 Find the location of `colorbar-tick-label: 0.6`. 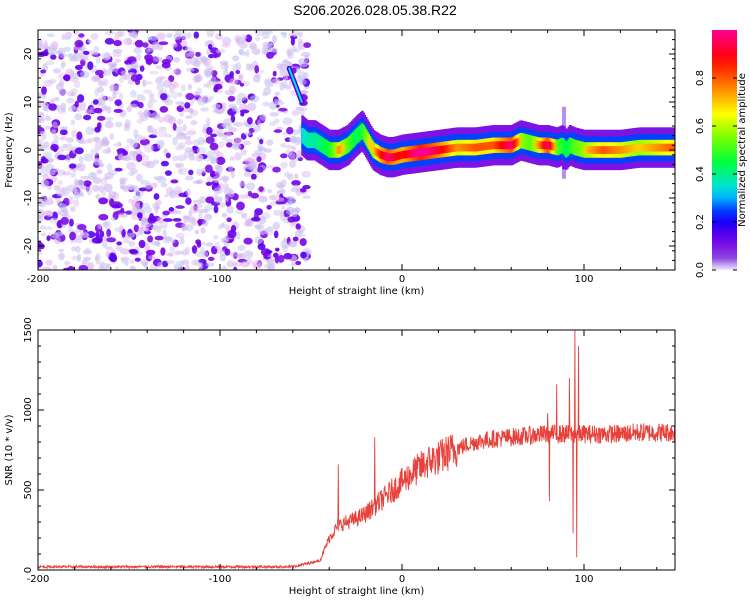

colorbar-tick-label: 0.6 is located at coordinates (700, 126).